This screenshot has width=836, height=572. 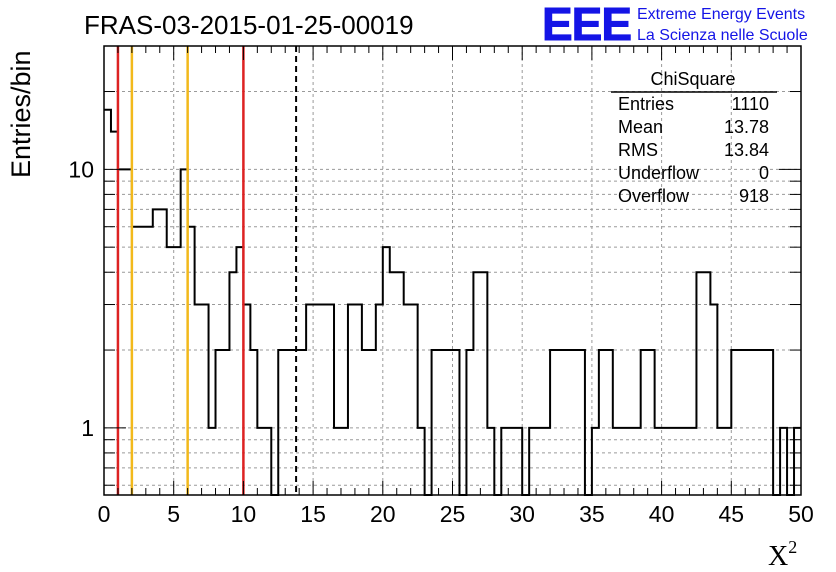 What do you see at coordinates (81, 298) in the screenshot?
I see `y-tick-labels: 1 10` at bounding box center [81, 298].